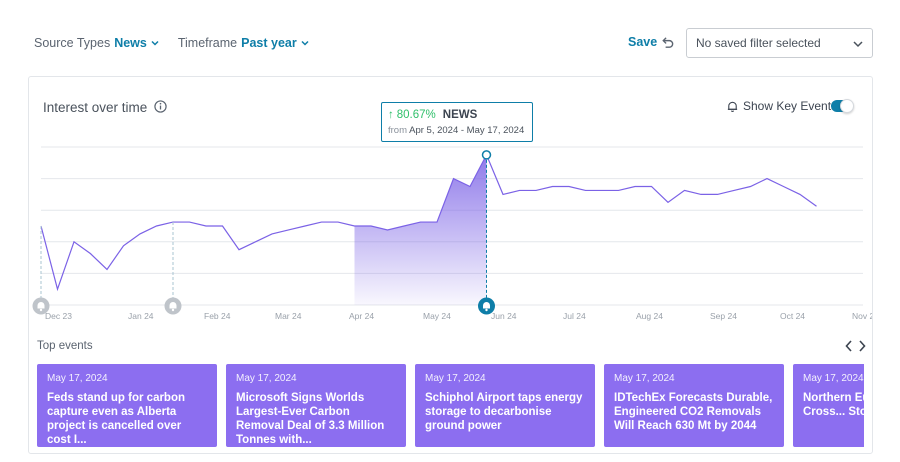 This screenshot has height=462, width=900. What do you see at coordinates (574, 316) in the screenshot?
I see `x-tick-label: Jul 24` at bounding box center [574, 316].